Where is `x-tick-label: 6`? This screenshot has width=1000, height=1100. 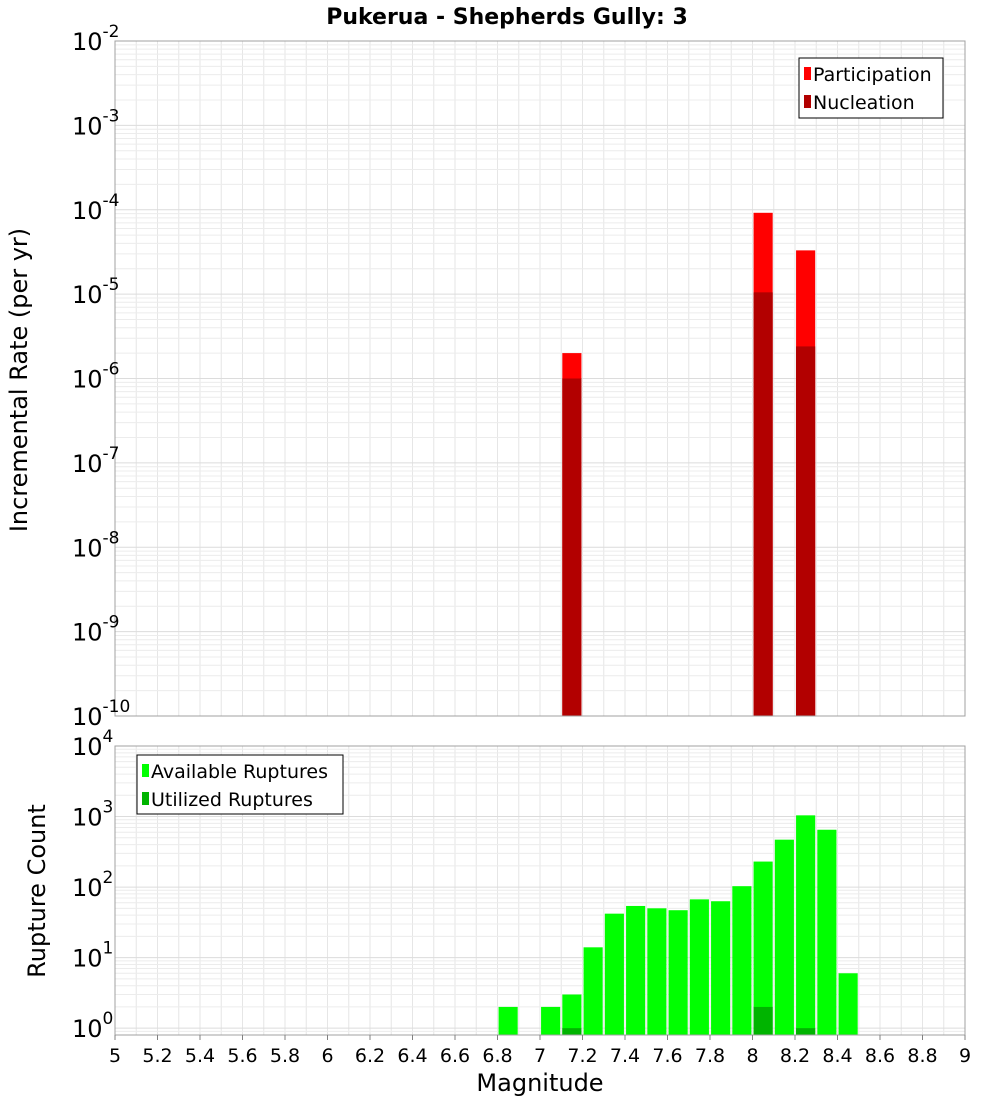 x-tick-label: 6 is located at coordinates (327, 1056).